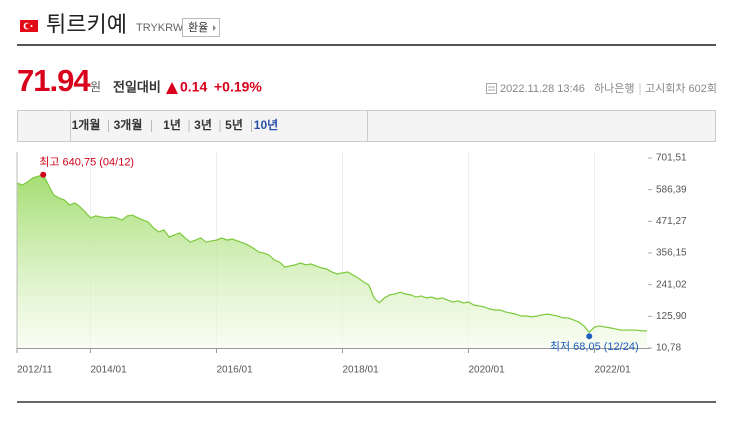  What do you see at coordinates (614, 88) in the screenshot?
I see `bank: 하나은행` at bounding box center [614, 88].